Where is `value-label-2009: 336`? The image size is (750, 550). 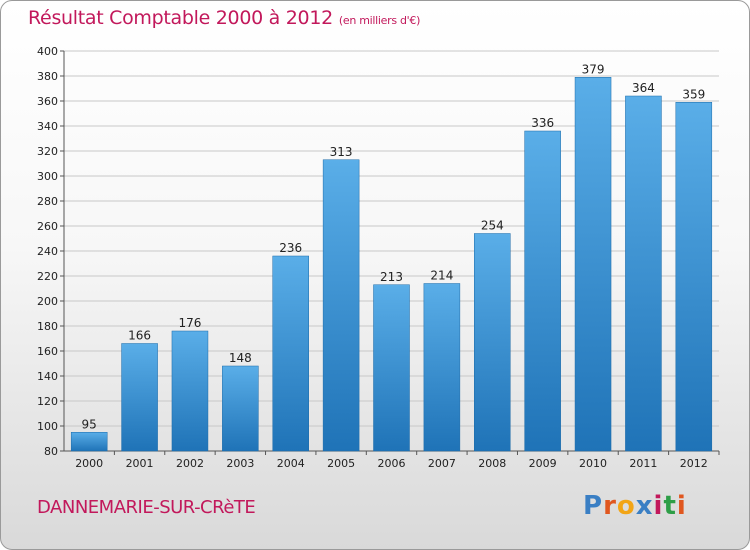 value-label-2009: 336 is located at coordinates (542, 123).